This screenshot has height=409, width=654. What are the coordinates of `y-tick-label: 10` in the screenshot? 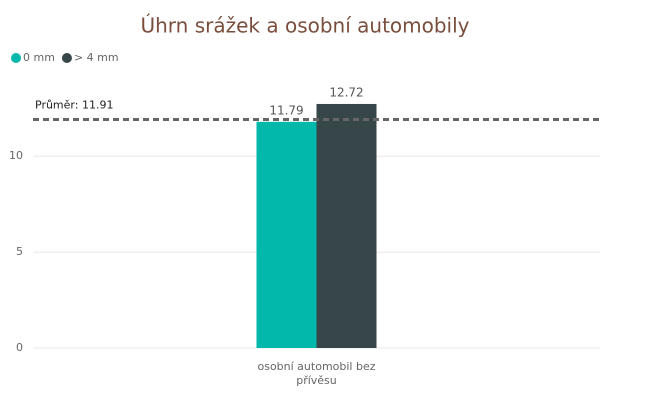 It's located at (16, 155).